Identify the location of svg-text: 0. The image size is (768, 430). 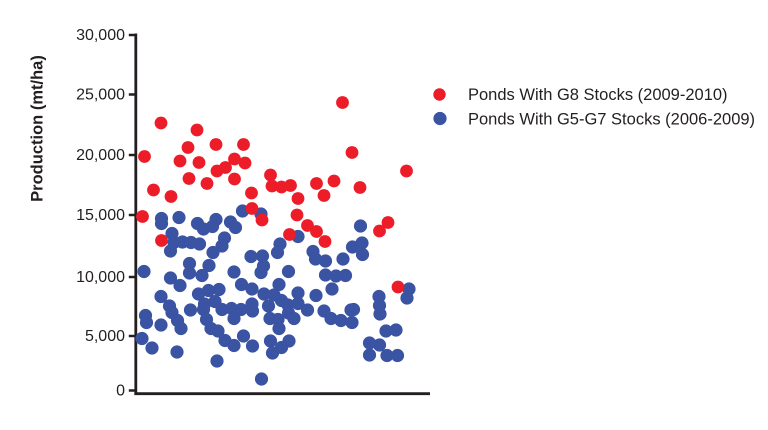
(120, 391).